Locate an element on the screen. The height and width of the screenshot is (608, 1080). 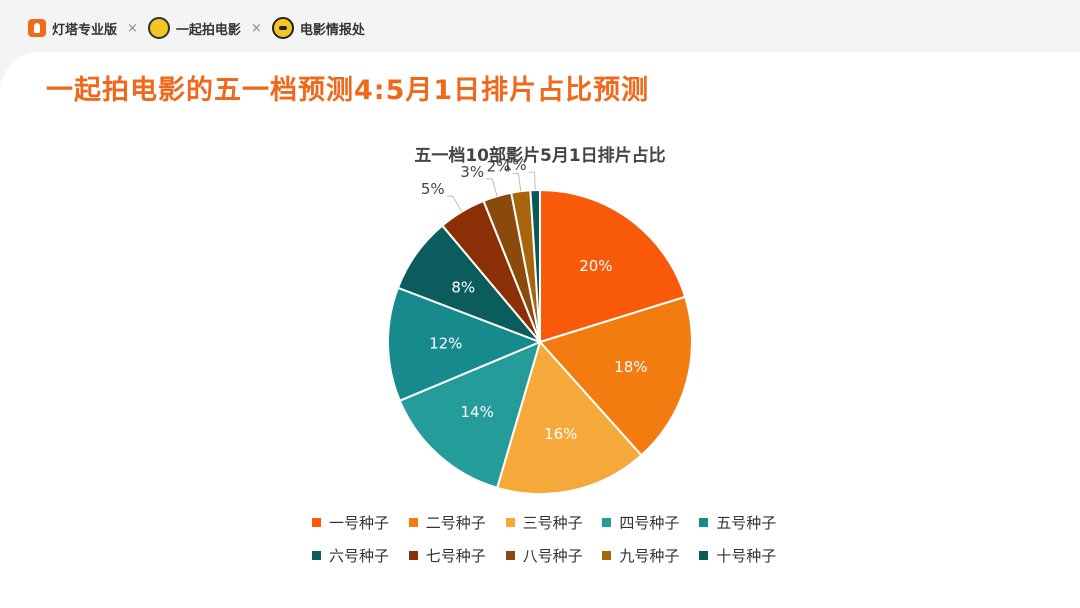
brand-yiqipai: 一起拍电影 is located at coordinates (194, 28).